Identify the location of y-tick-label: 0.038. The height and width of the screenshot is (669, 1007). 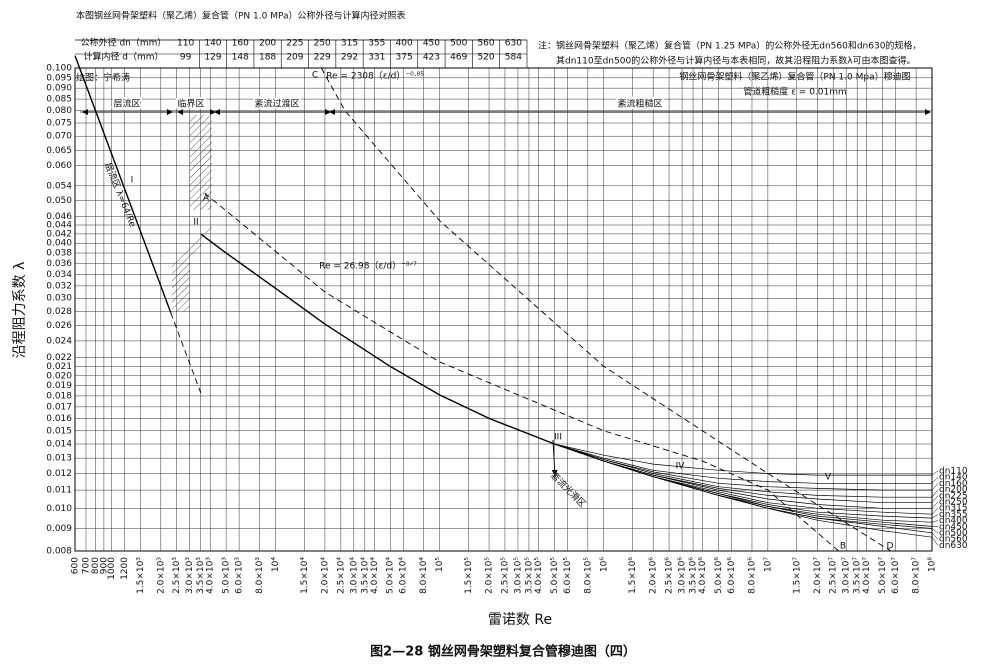
(59, 254).